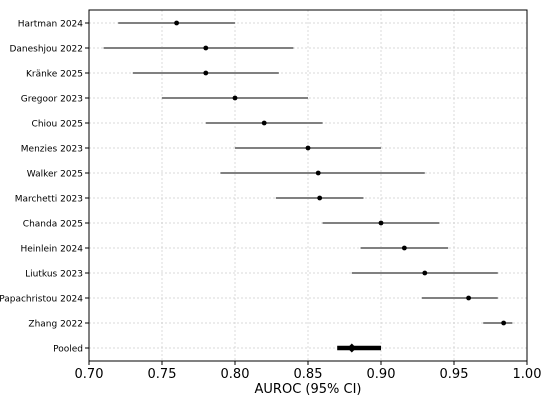  I want to click on study-label: Walker 2025, so click(55, 175).